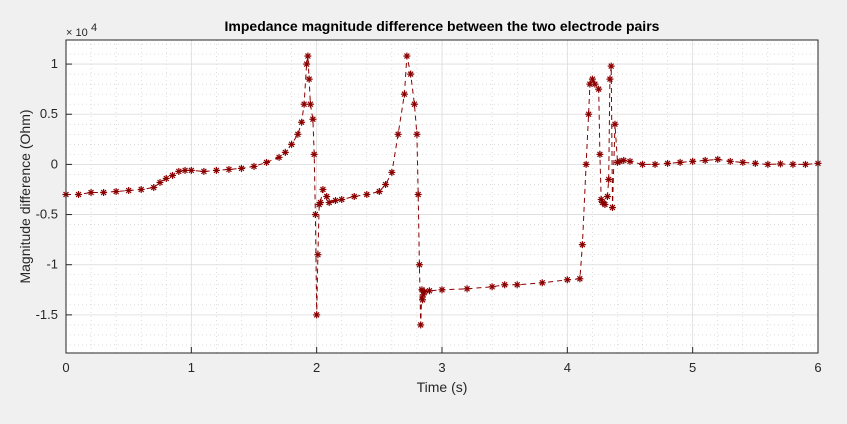 This screenshot has width=847, height=424. I want to click on y-tick-labels: -1.5 -1 -0.5 0 0.5 1, so click(47, 189).